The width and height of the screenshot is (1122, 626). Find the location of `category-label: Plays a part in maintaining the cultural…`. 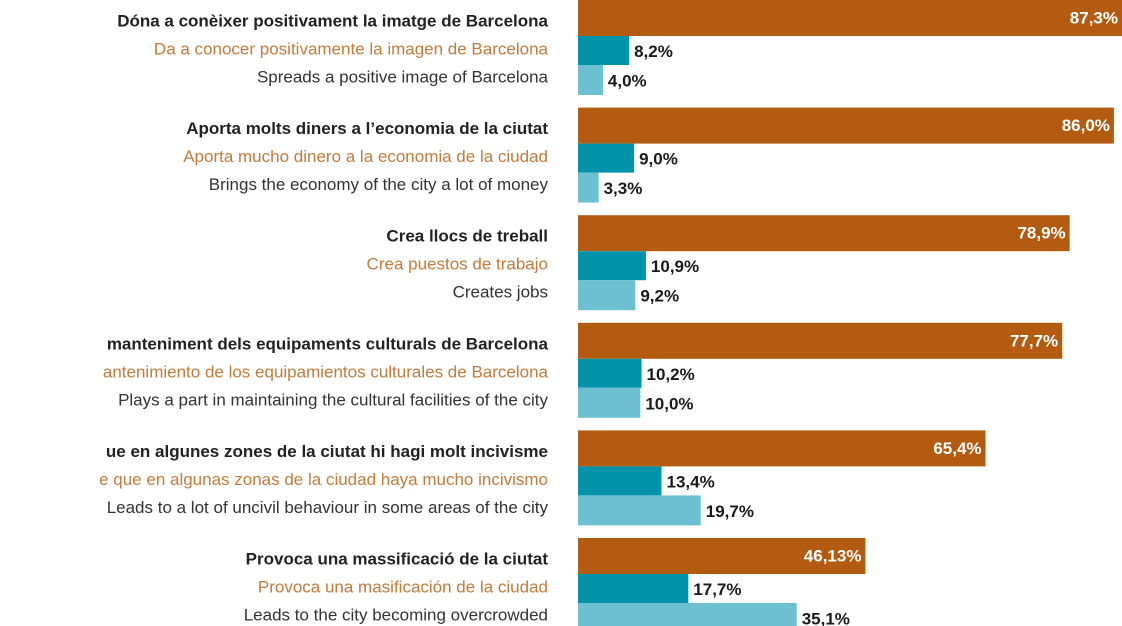

category-label: Plays a part in maintaining the cultural… is located at coordinates (333, 399).